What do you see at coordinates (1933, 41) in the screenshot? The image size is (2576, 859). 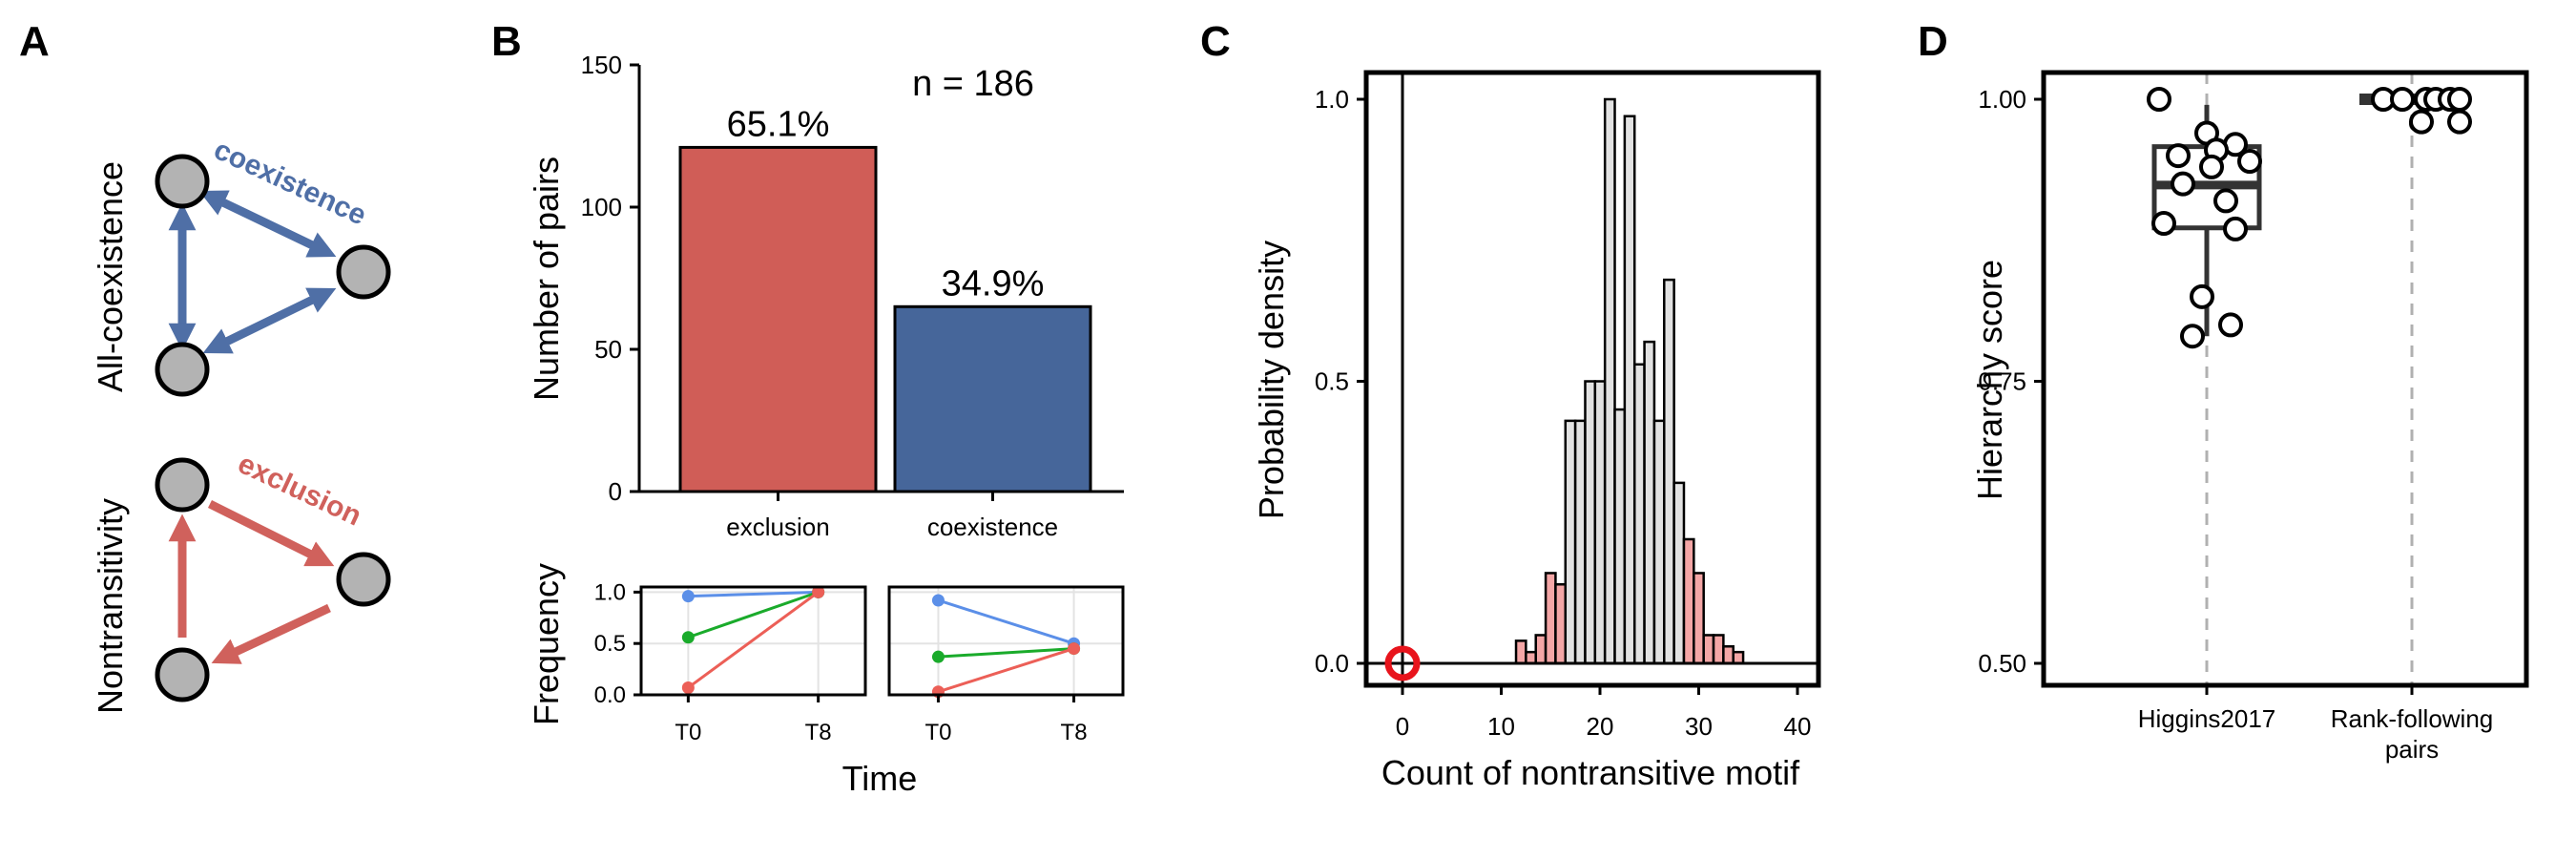 I see `panel-label-d: D` at bounding box center [1933, 41].